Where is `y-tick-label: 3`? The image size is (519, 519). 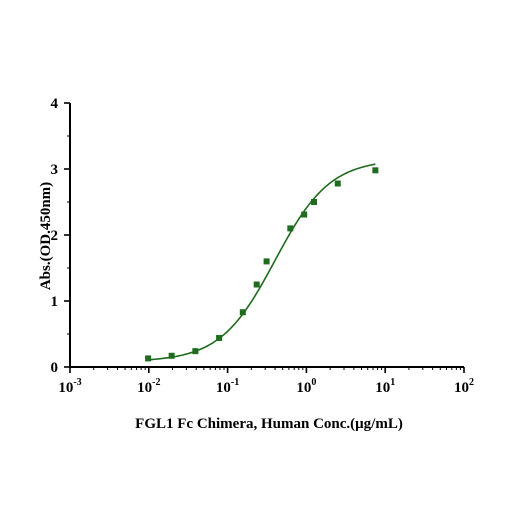 y-tick-label: 3 is located at coordinates (55, 170).